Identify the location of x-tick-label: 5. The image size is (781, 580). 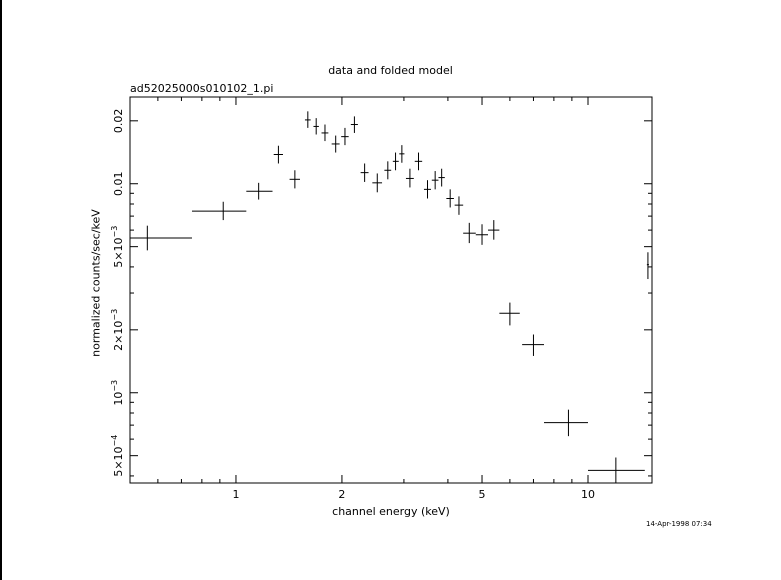
(482, 494).